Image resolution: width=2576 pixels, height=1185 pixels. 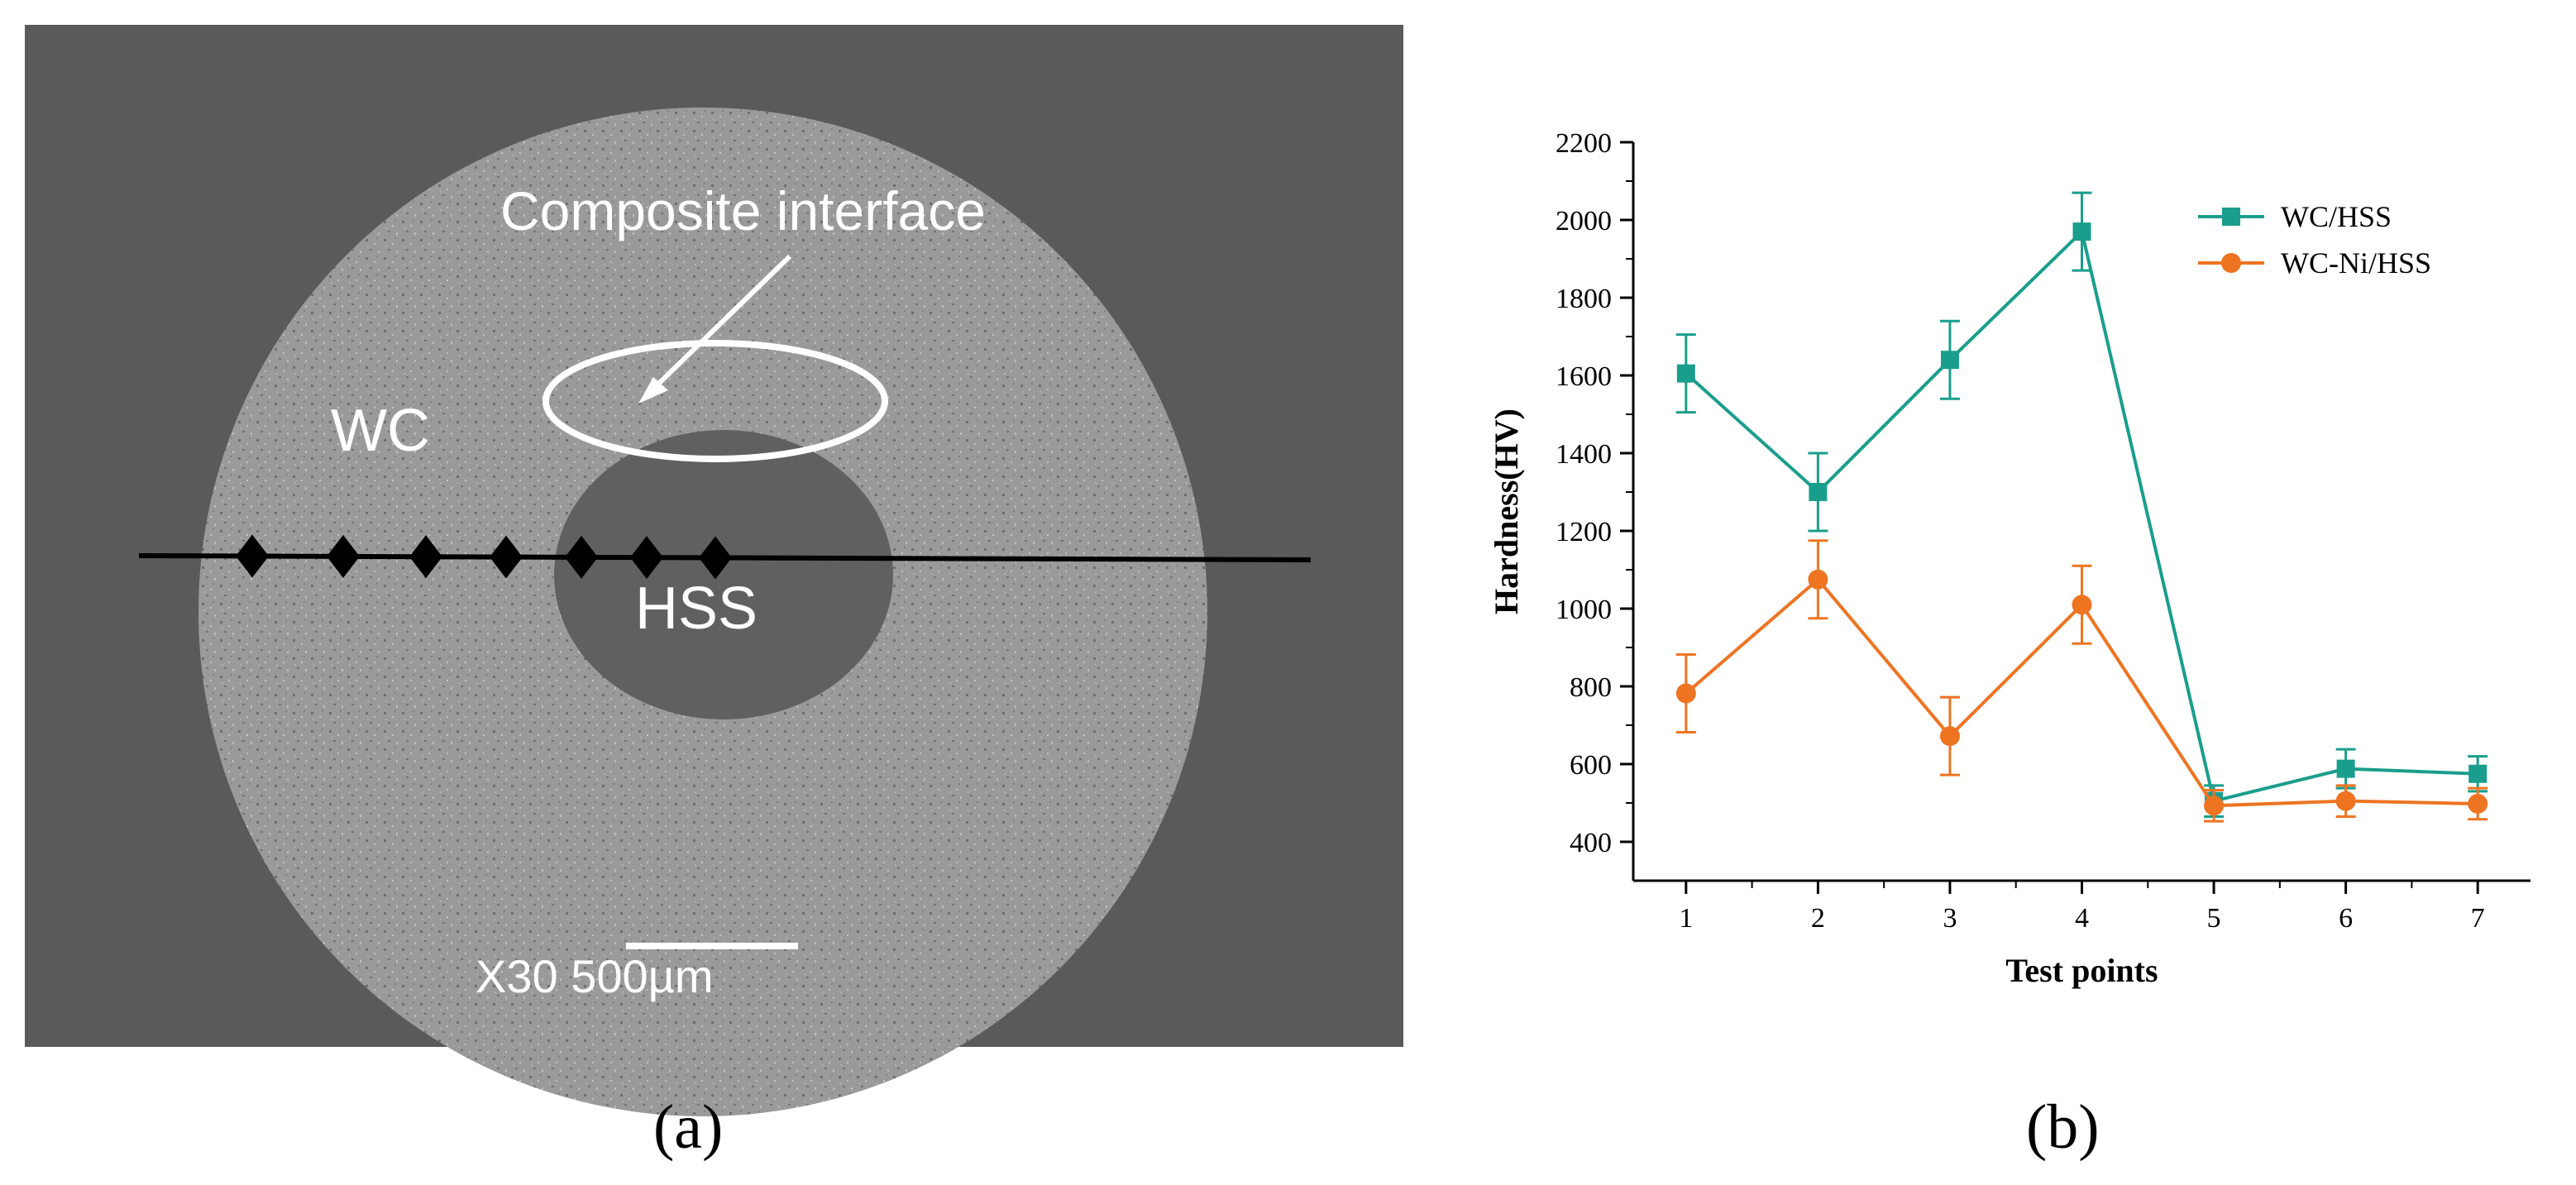 I want to click on interface-arrow-shaft, so click(x=719, y=324).